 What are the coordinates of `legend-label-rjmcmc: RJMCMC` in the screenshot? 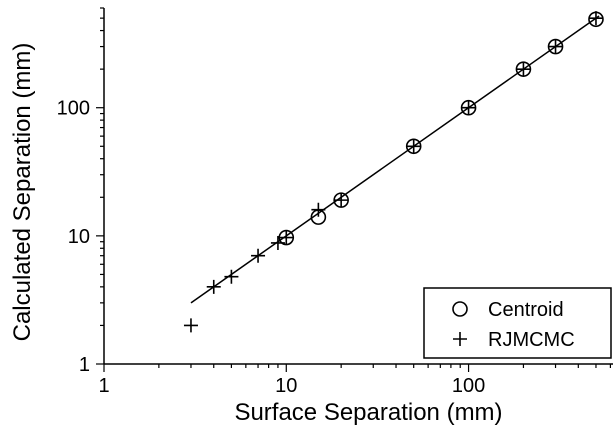 It's located at (531, 340).